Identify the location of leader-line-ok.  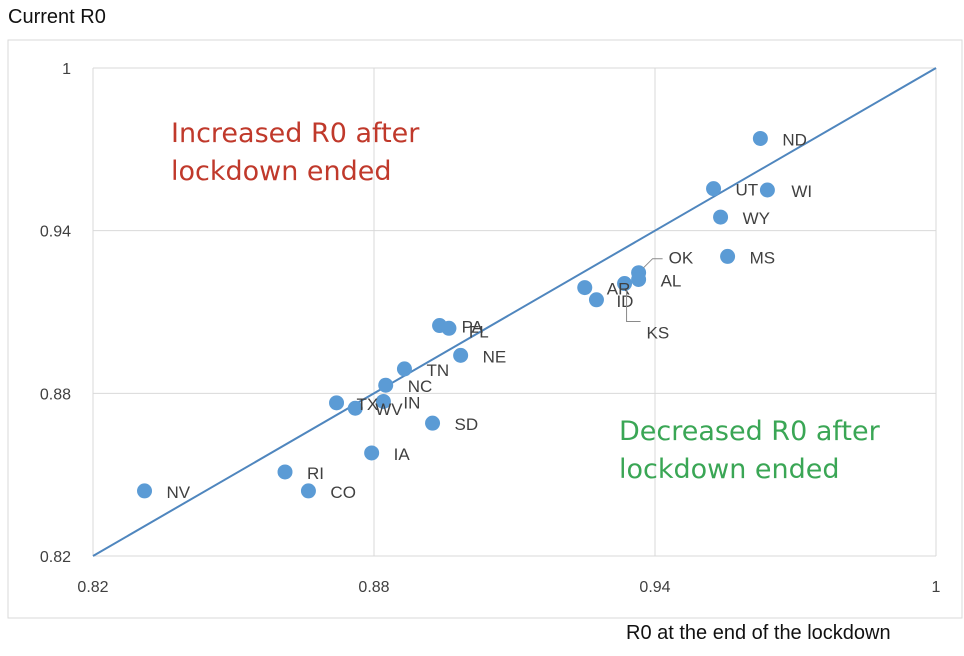
(653, 263).